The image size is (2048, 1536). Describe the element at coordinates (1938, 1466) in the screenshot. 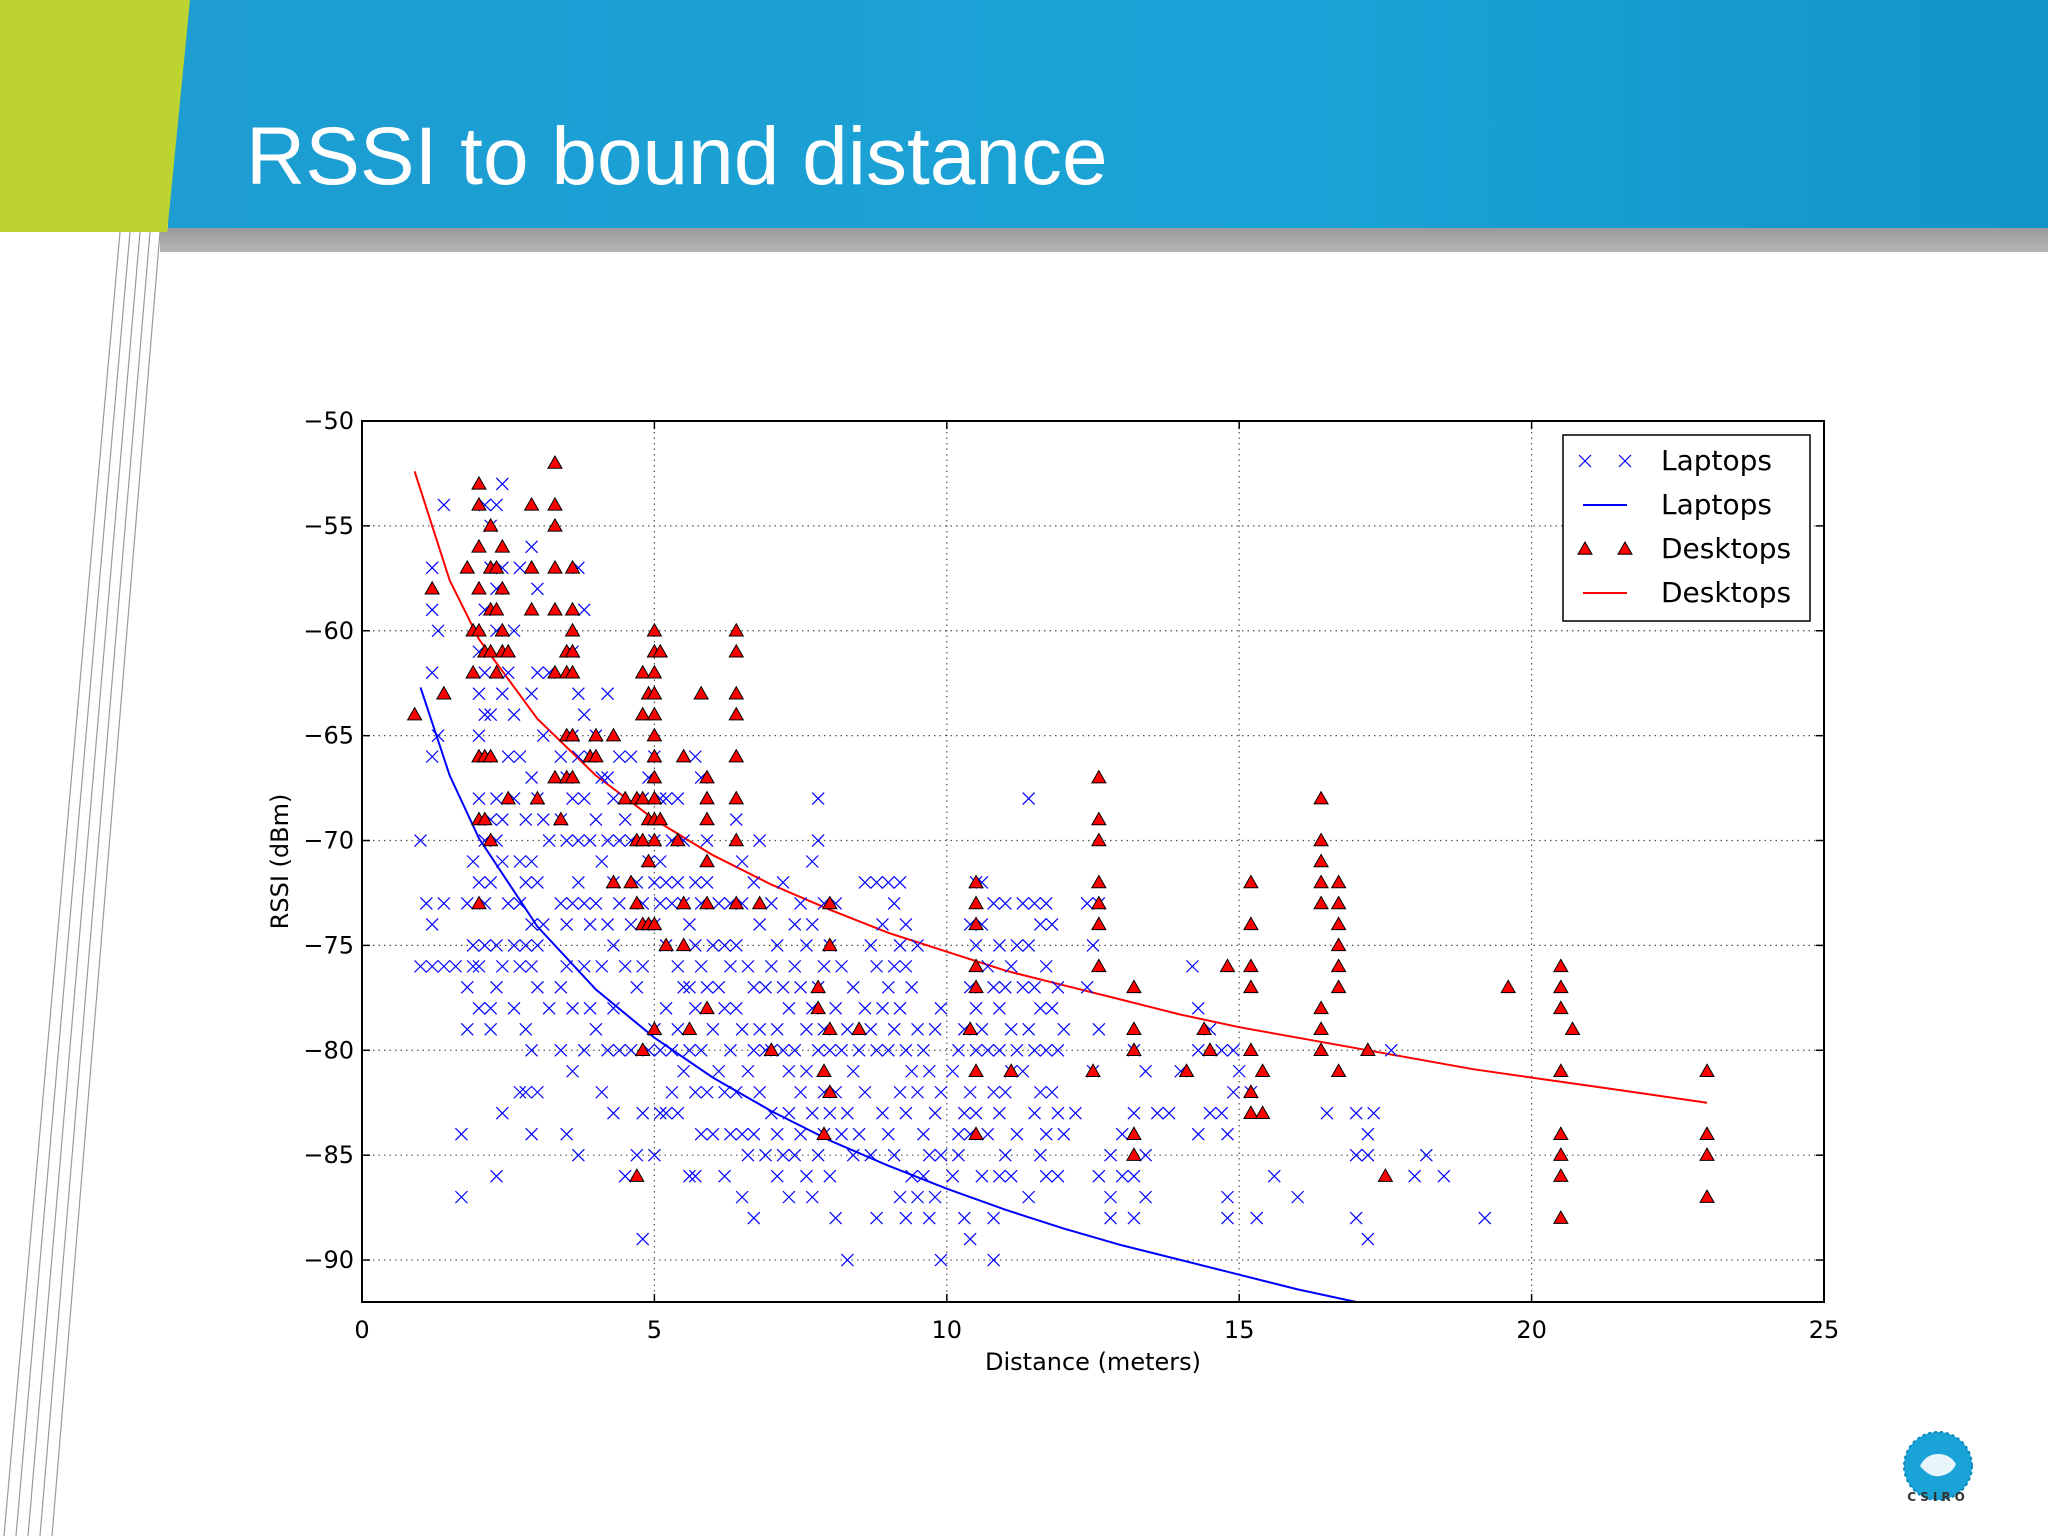

I see `csiro-logo-icon` at that location.